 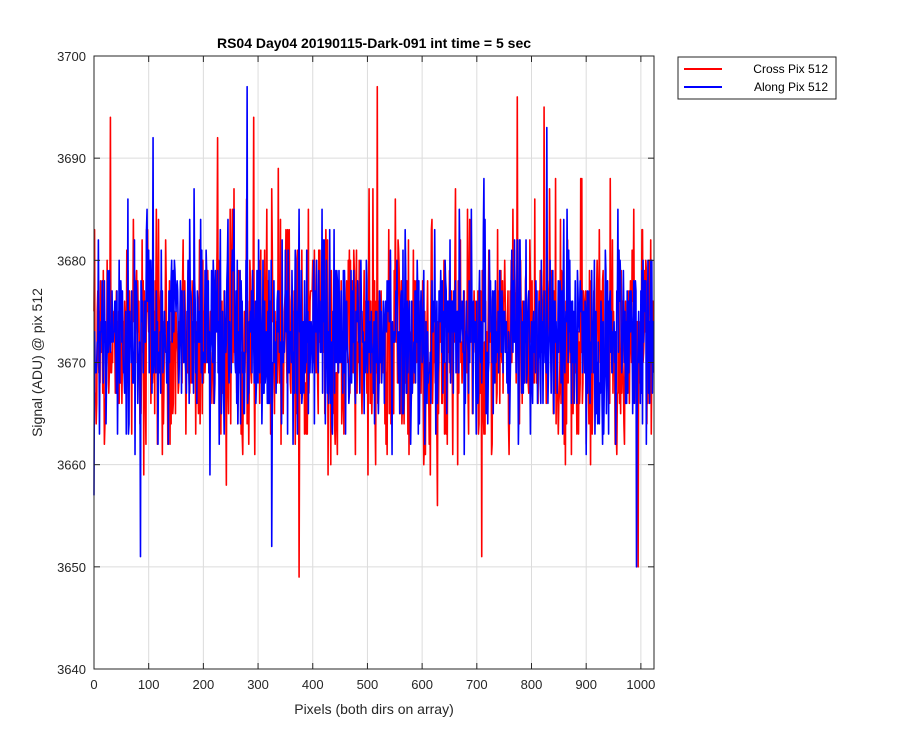 I want to click on x-tick-label: 800, so click(x=532, y=684).